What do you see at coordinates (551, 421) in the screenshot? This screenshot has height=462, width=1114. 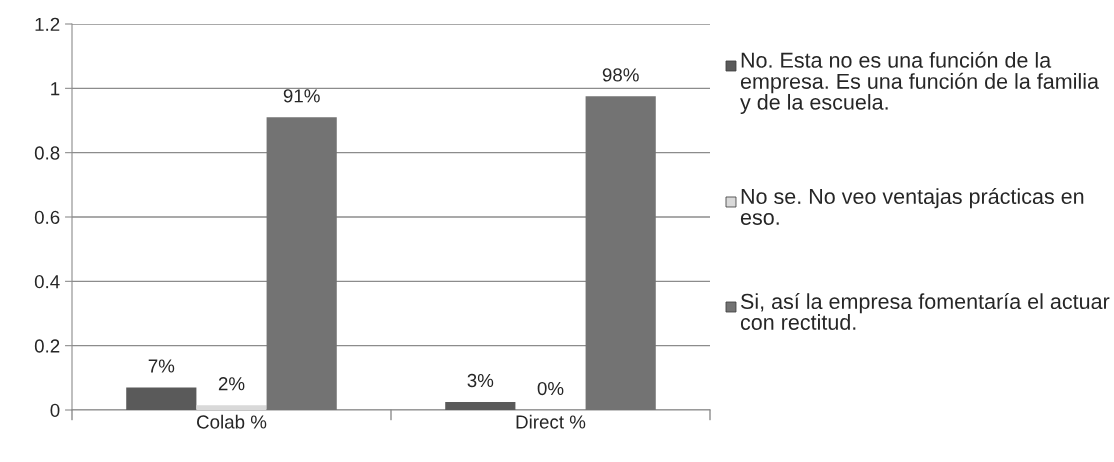 I see `x-tick-label: Direct %` at bounding box center [551, 421].